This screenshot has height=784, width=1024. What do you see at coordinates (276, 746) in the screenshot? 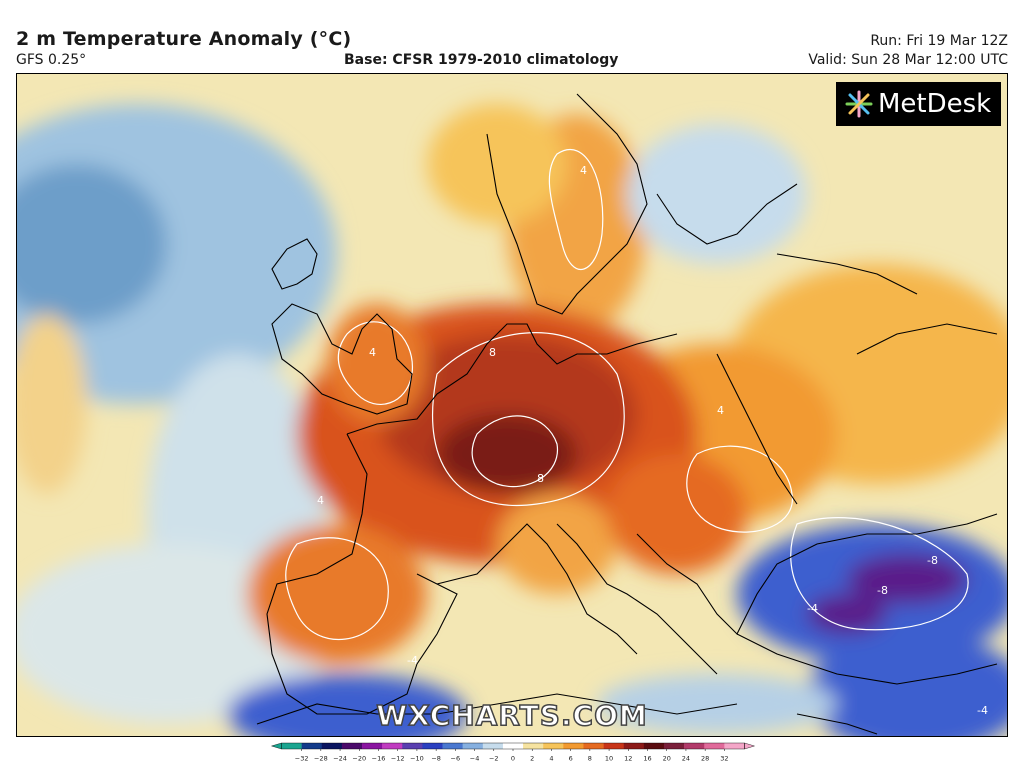
I see `colorbar-min-arrow` at bounding box center [276, 746].